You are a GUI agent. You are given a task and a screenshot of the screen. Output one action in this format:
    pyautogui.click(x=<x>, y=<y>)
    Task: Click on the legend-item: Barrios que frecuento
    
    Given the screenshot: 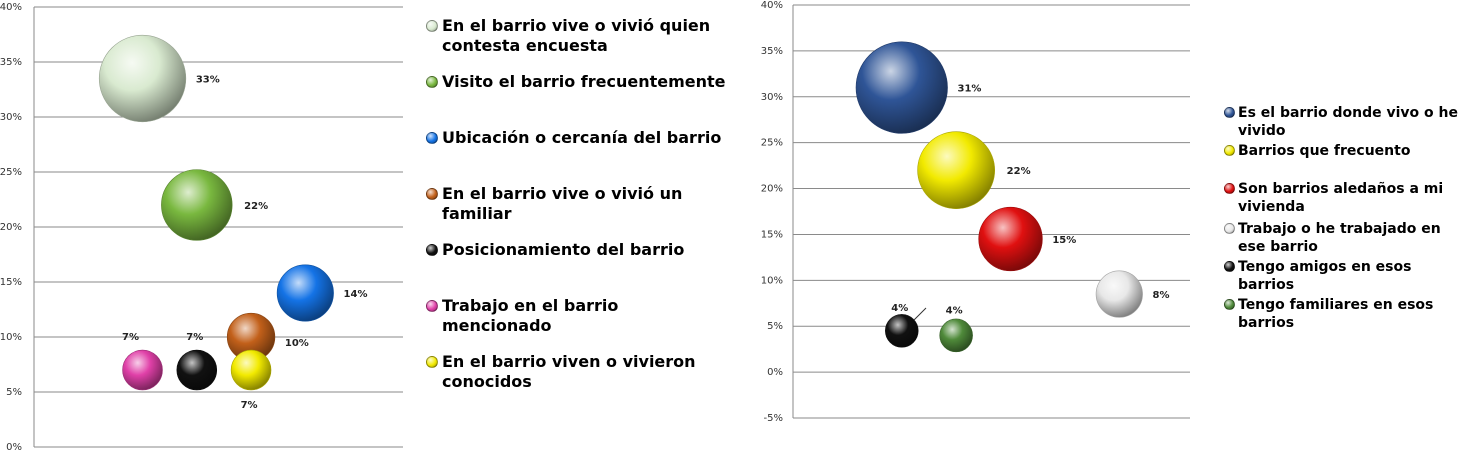 What is the action you would take?
    pyautogui.click(x=1344, y=151)
    